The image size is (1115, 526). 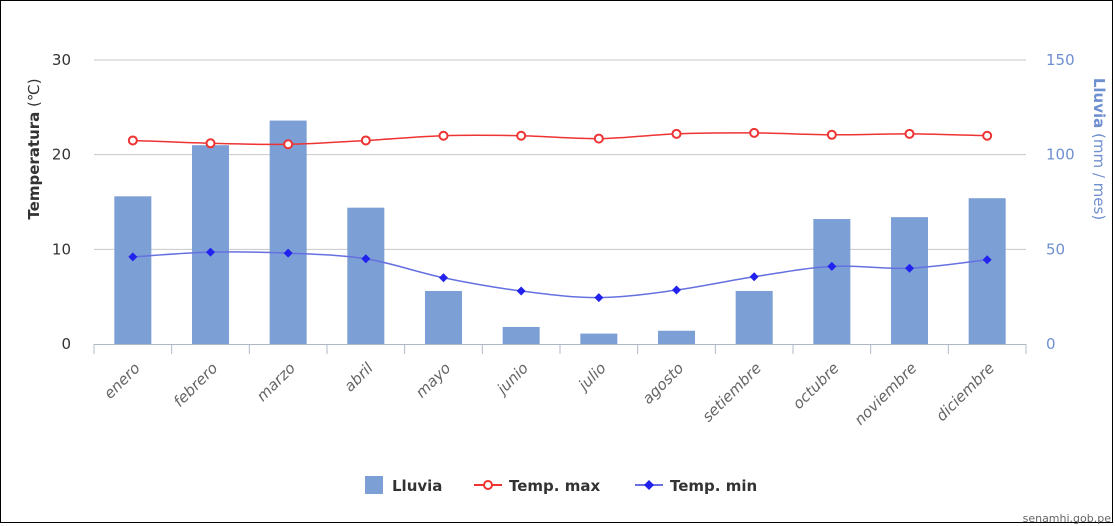 What do you see at coordinates (1060, 60) in the screenshot?
I see `y-right-tick-label: 150` at bounding box center [1060, 60].